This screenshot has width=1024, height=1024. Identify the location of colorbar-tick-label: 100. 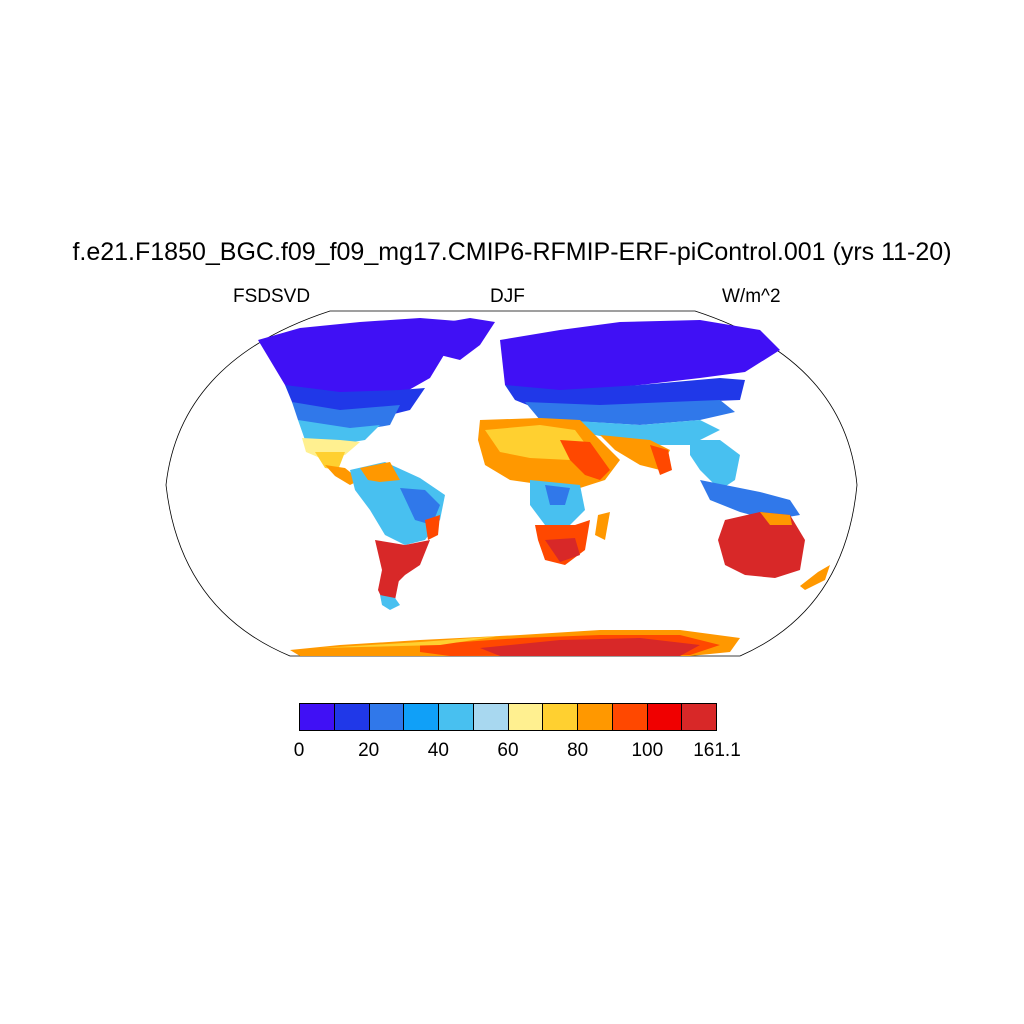
(647, 750).